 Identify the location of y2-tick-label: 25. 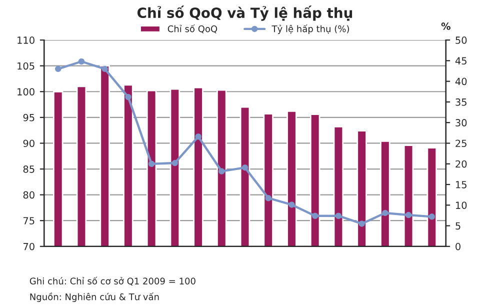
(461, 144).